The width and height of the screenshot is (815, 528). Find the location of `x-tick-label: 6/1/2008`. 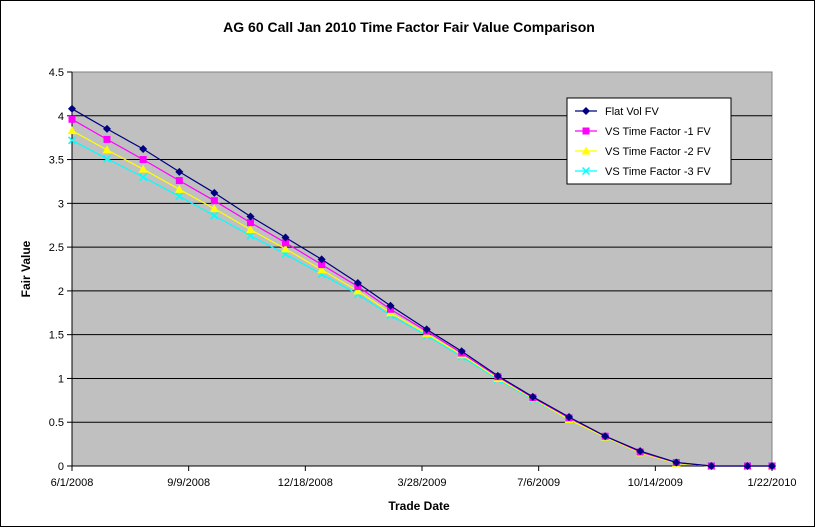

x-tick-label: 6/1/2008 is located at coordinates (72, 483).